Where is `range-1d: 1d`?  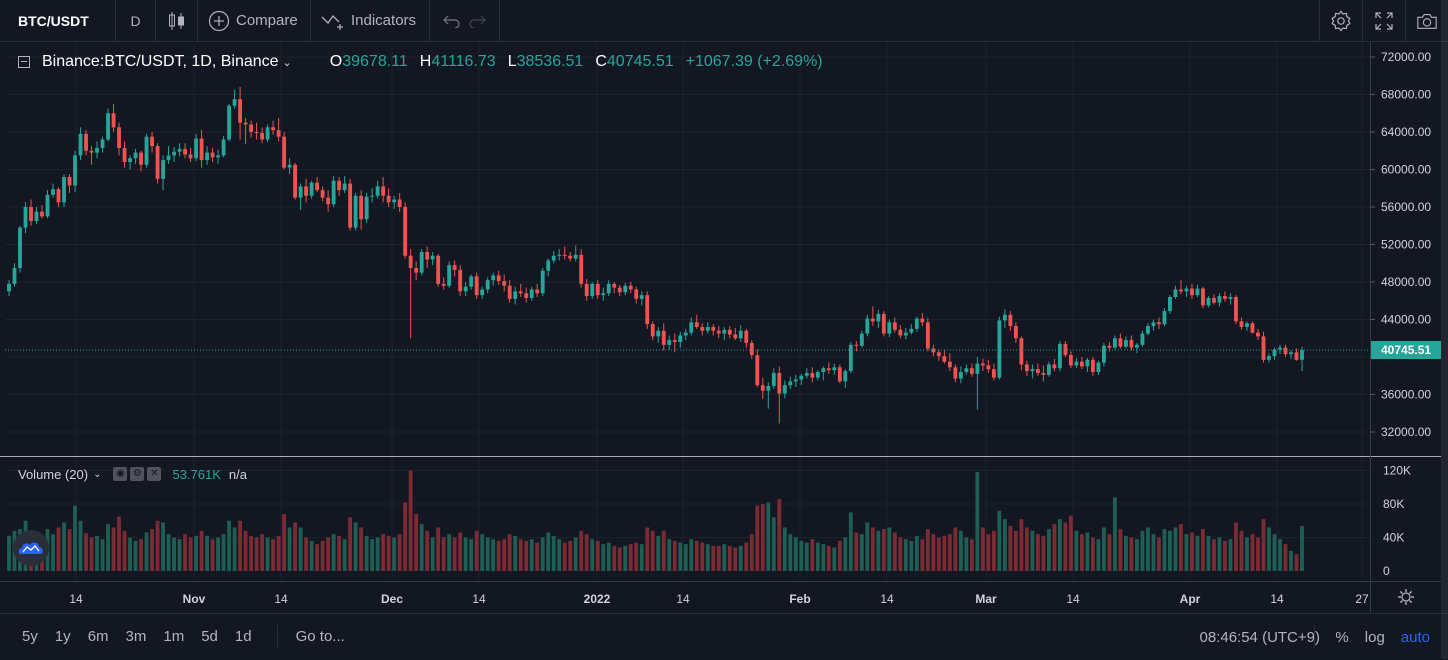 range-1d: 1d is located at coordinates (243, 636).